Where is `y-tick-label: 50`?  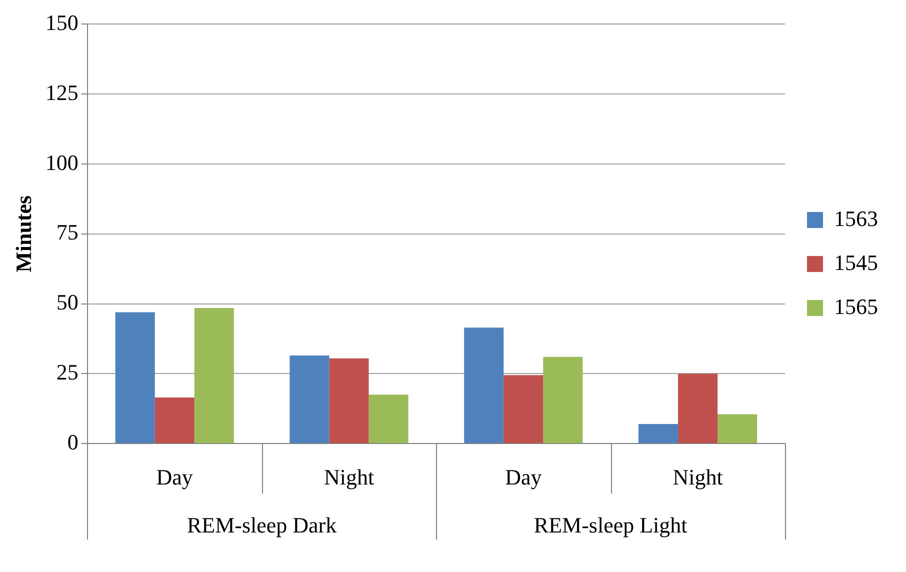
y-tick-label: 50 is located at coordinates (67, 302).